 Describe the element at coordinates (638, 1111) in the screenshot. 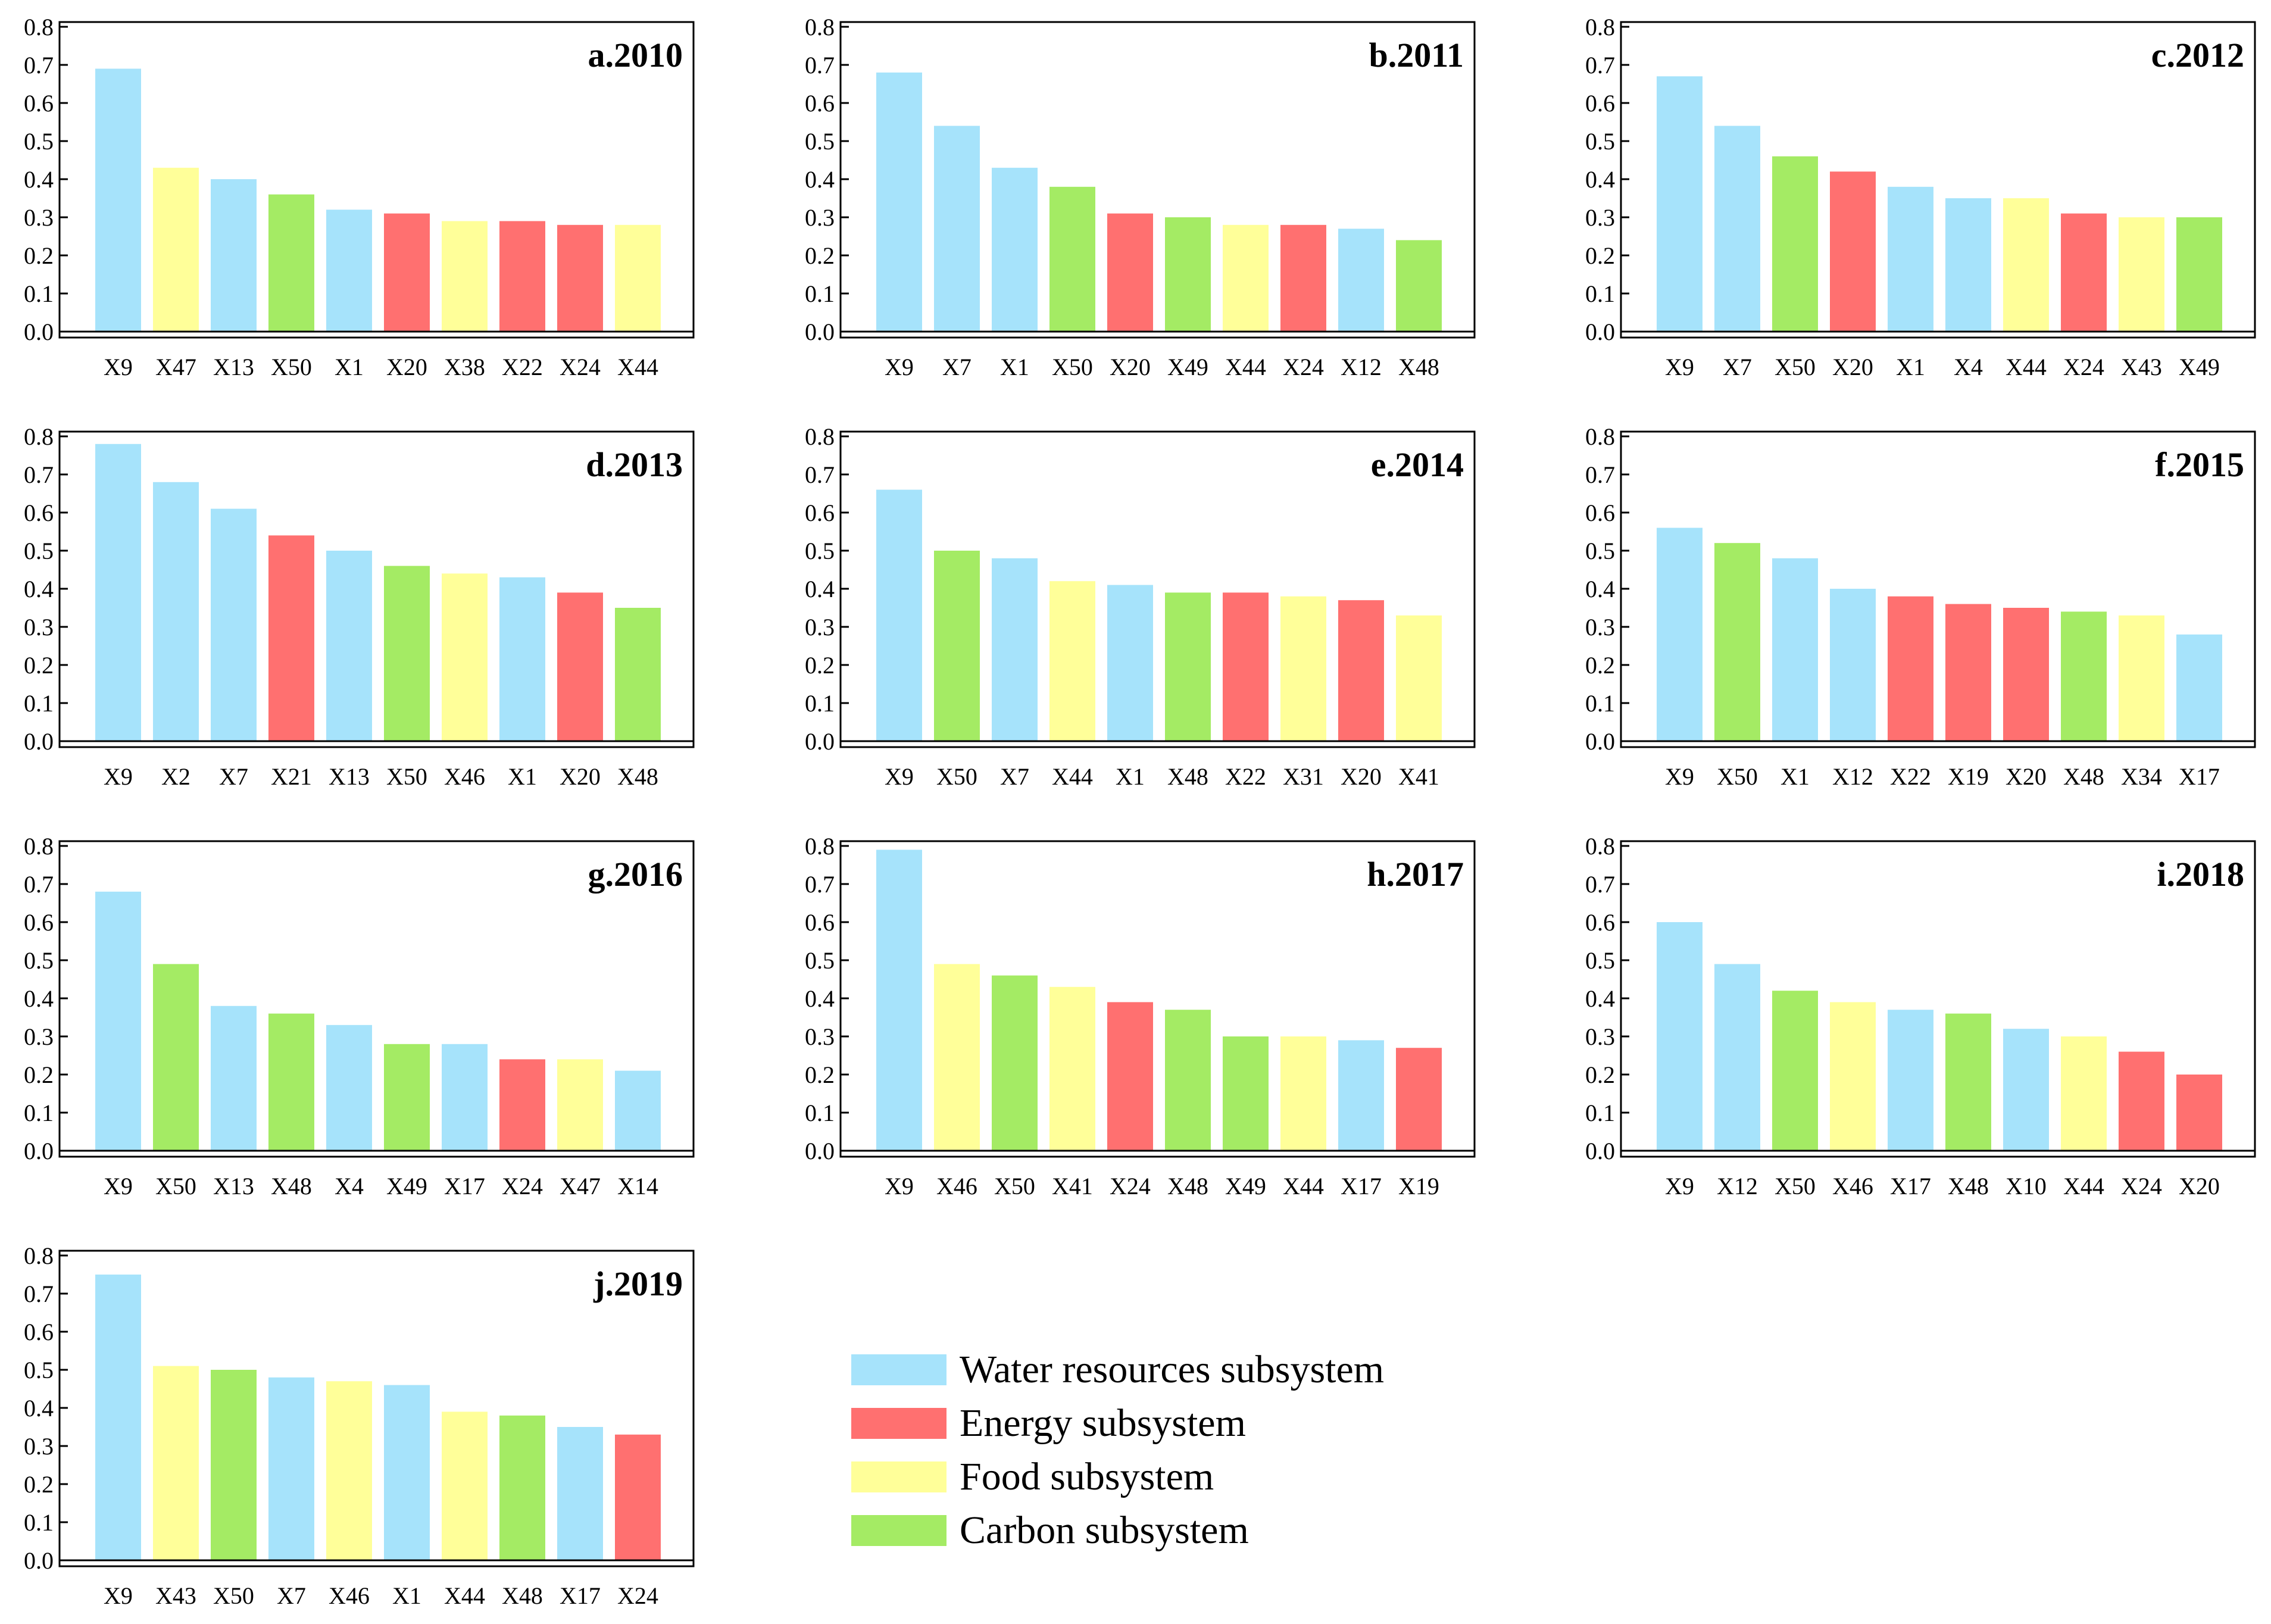

I see `bar-x14` at that location.